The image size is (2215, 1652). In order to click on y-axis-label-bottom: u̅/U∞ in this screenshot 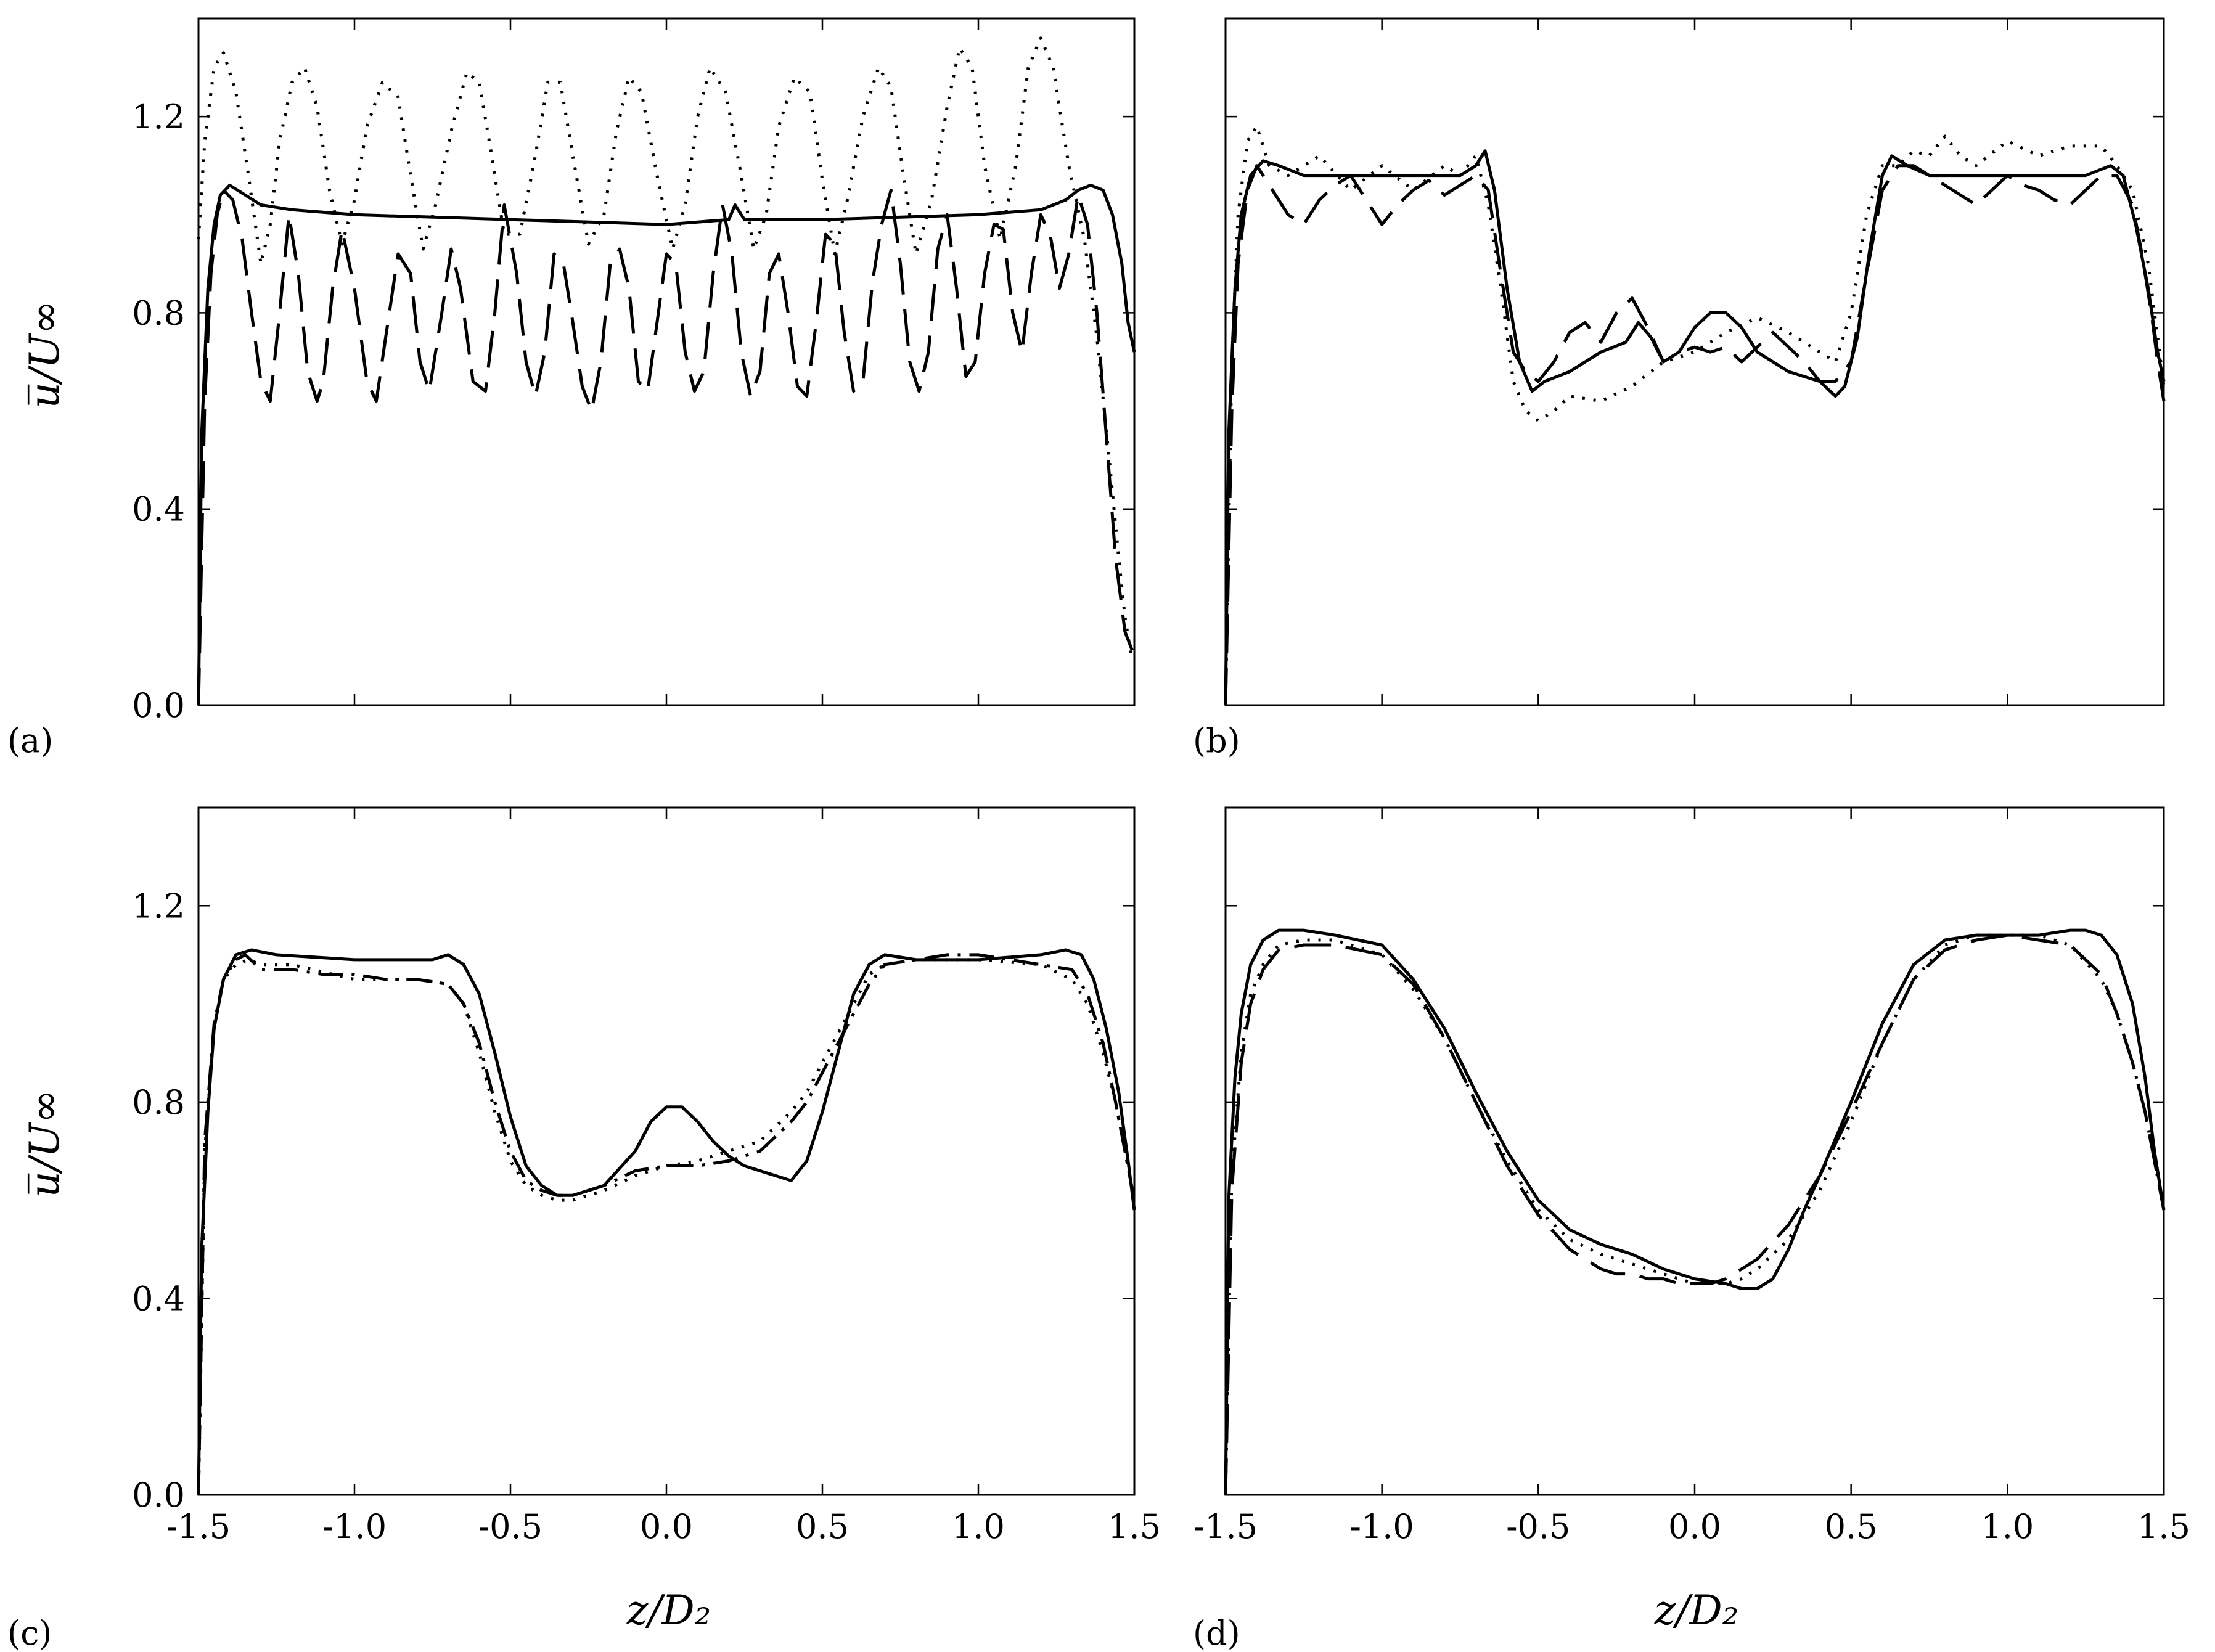, I will do `click(44, 1143)`.